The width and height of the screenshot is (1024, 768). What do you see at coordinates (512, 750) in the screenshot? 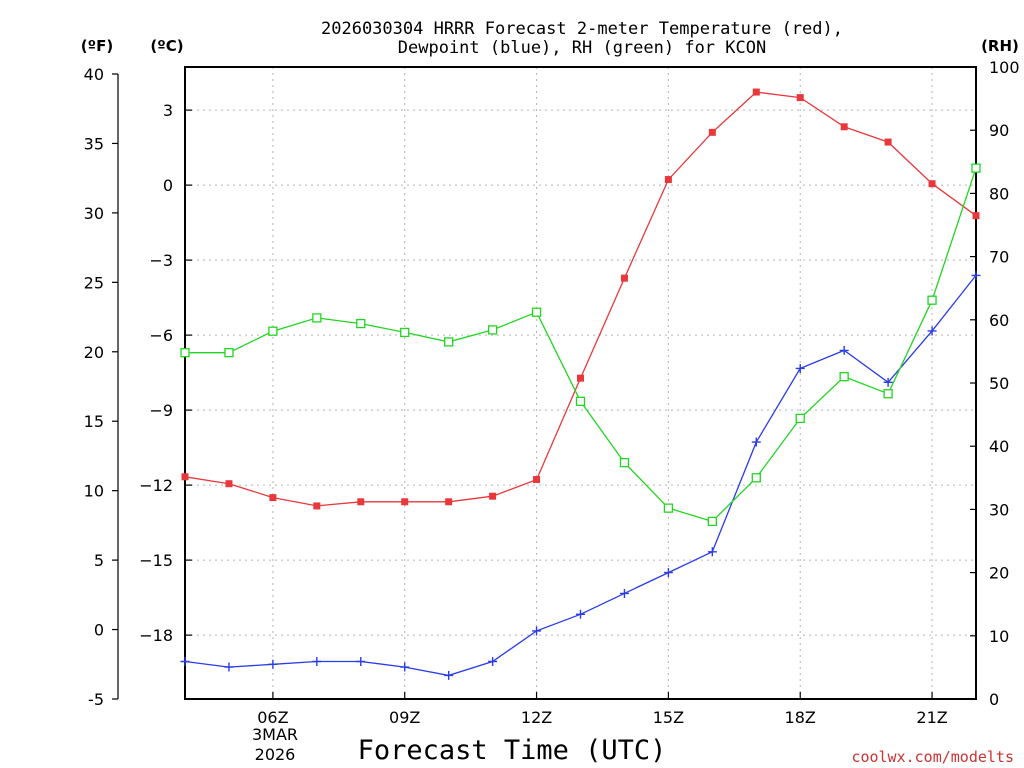
I see `x-axis-title: Forecast Time (UTC)` at bounding box center [512, 750].